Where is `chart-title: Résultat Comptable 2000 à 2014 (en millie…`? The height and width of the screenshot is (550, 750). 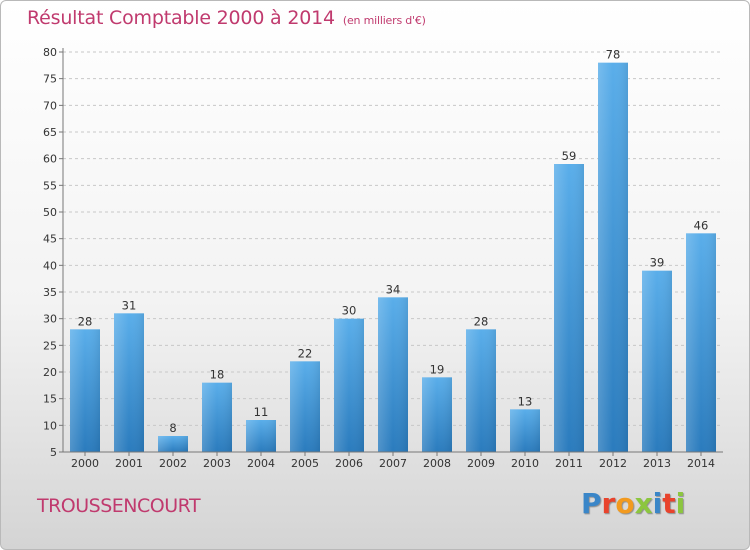 chart-title: Résultat Comptable 2000 à 2014 (en millie… is located at coordinates (226, 18).